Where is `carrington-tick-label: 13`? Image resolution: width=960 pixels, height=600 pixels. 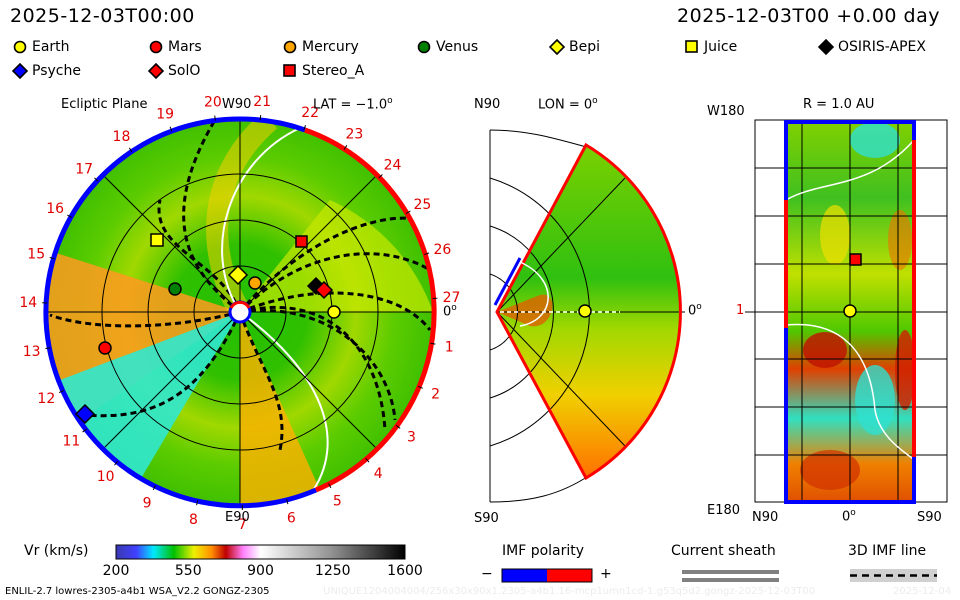
carrington-tick-label: 13 is located at coordinates (32, 352).